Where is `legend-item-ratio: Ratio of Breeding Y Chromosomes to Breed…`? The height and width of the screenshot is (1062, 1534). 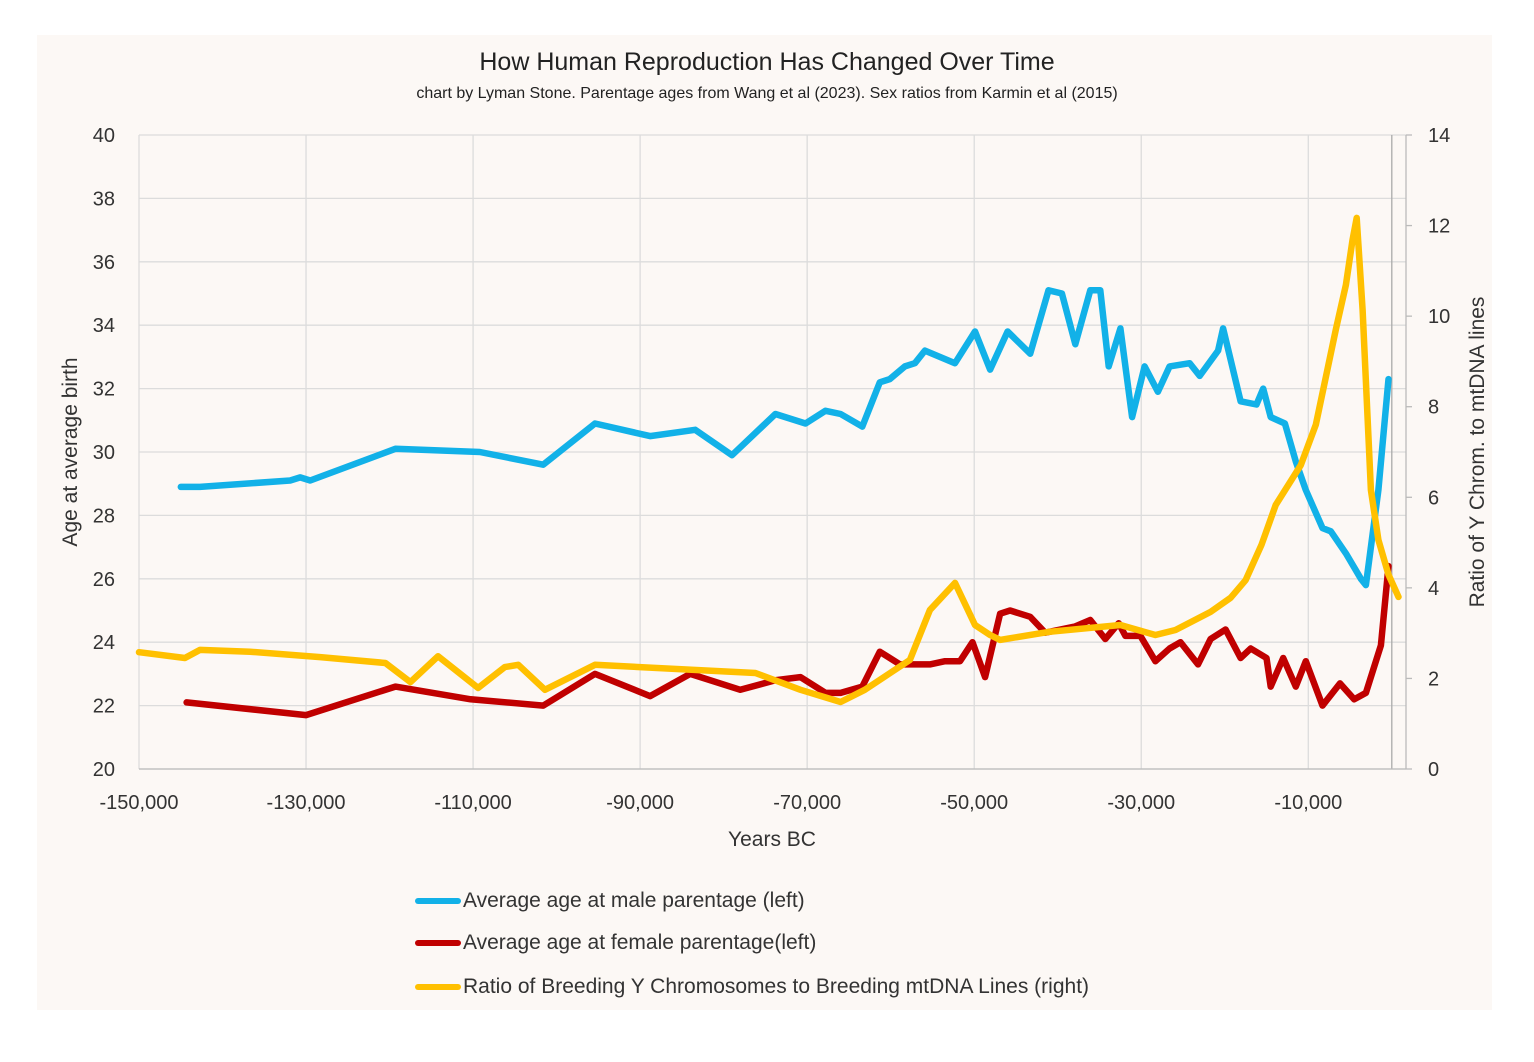
legend-item-ratio: Ratio of Breeding Y Chromosomes to Breed… is located at coordinates (752, 987).